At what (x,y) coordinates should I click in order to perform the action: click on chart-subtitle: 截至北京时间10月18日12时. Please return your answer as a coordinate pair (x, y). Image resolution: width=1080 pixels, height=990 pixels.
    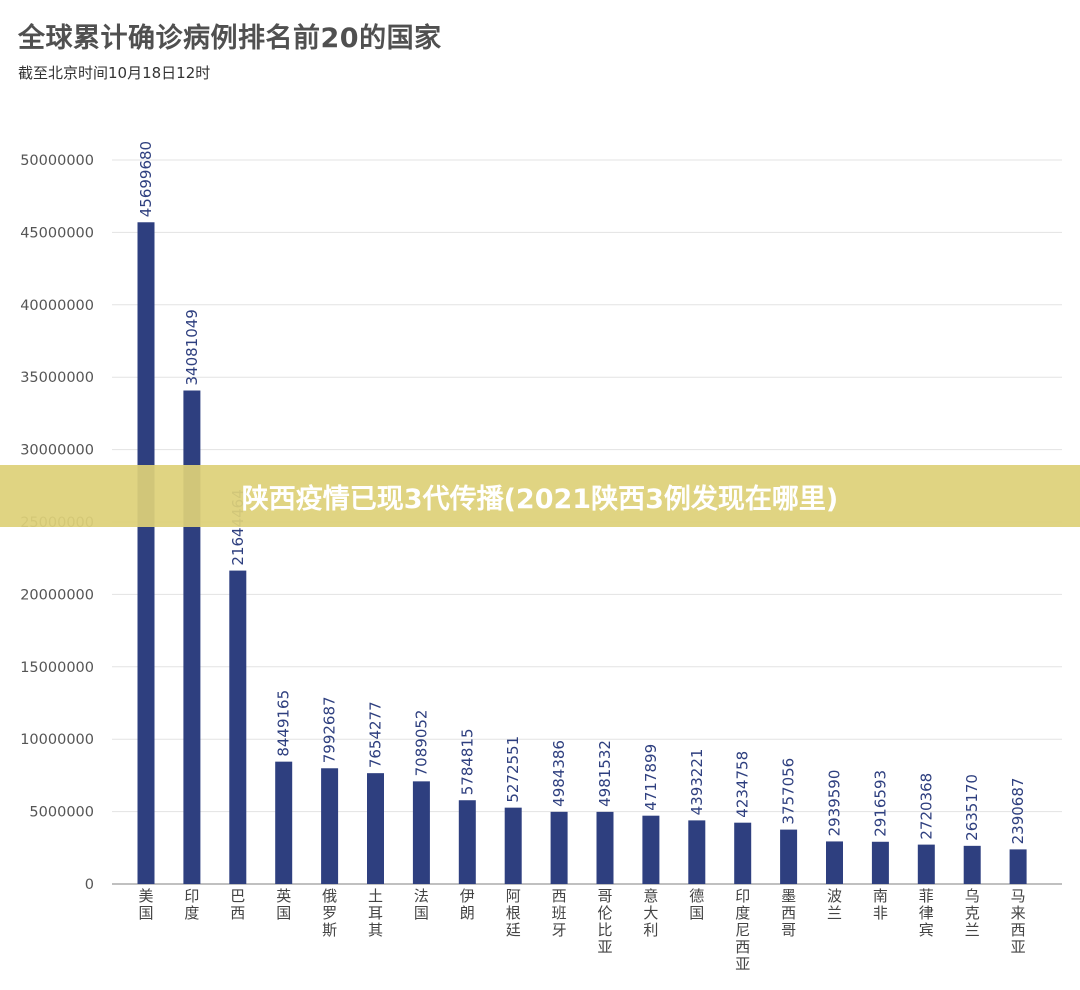
    Looking at the image, I should click on (114, 73).